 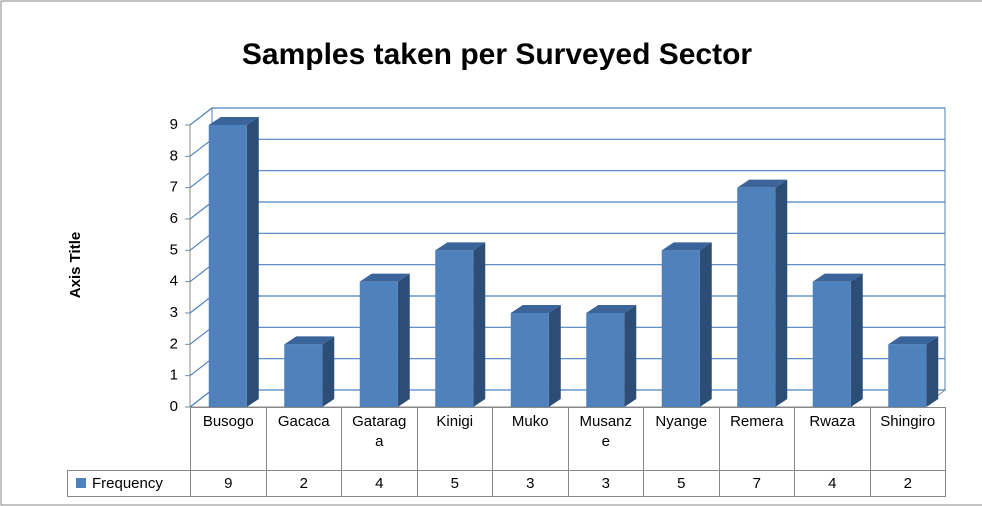 I want to click on y-axis-title: Axis Title, so click(x=75, y=265).